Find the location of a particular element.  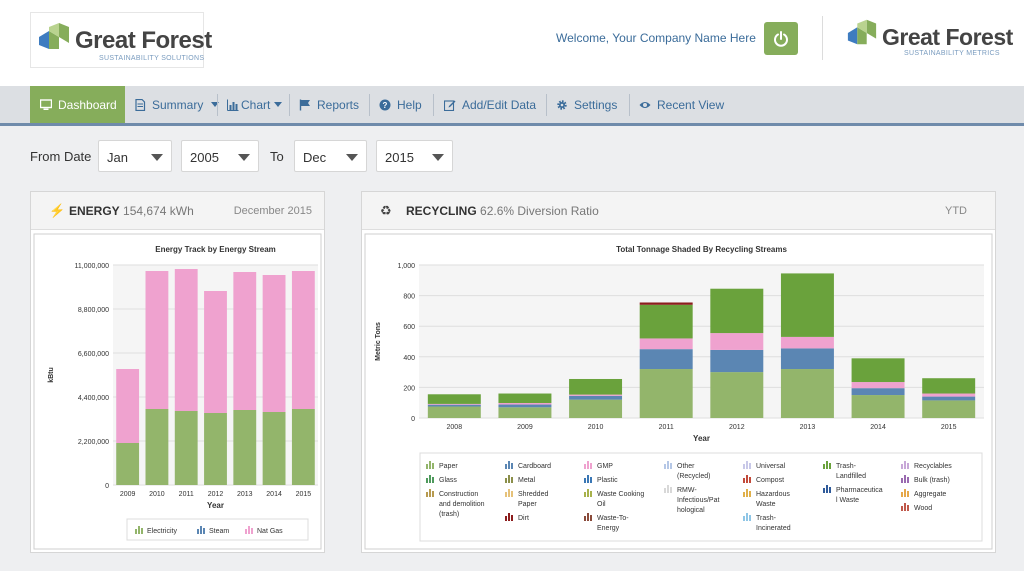

nav-add-edit-data-label: Add/Edit Data is located at coordinates (499, 104).